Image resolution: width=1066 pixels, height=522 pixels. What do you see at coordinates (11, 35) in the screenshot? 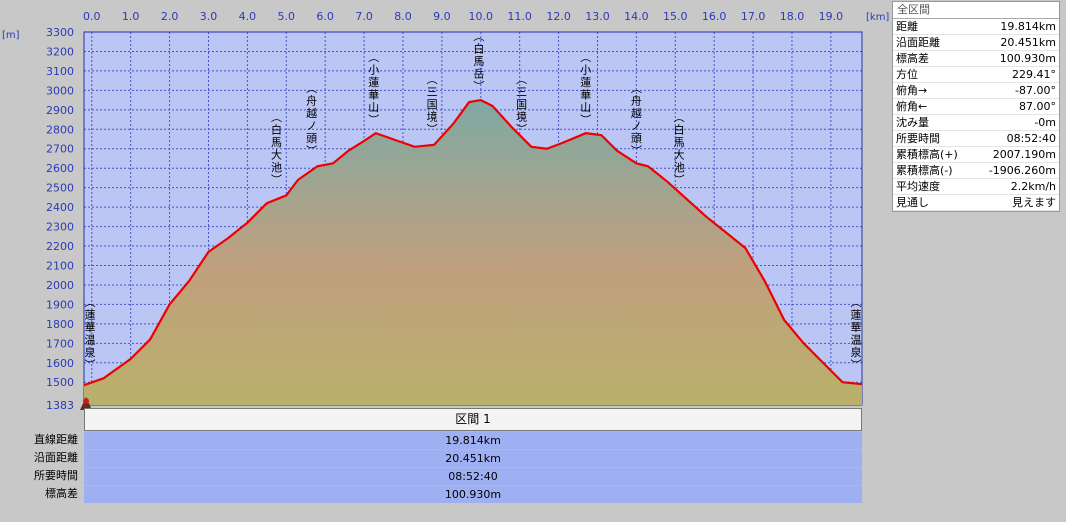
I see `y-axis-label: [m]` at bounding box center [11, 35].